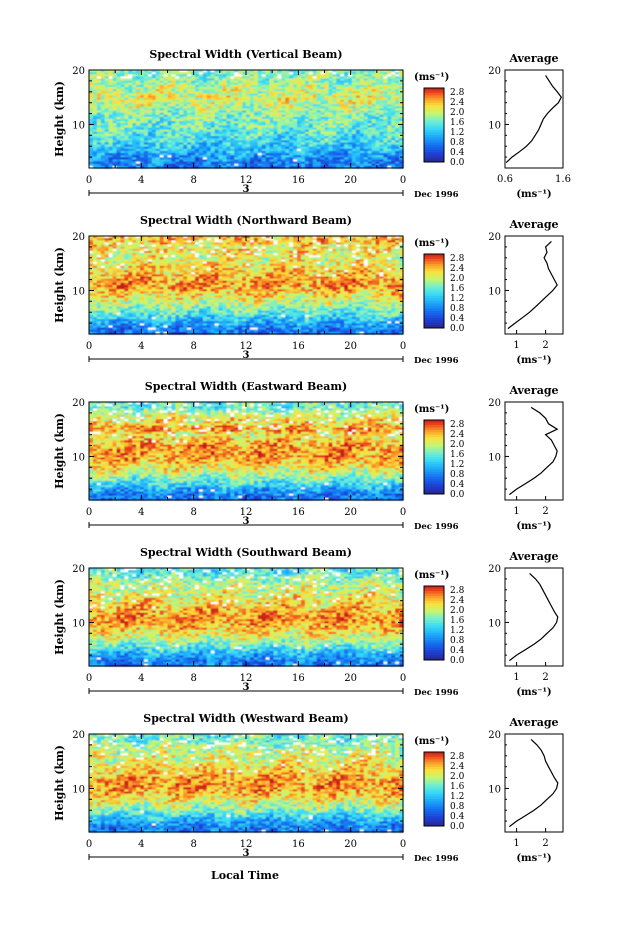 Image resolution: width=617 pixels, height=929 pixels. What do you see at coordinates (505, 179) in the screenshot?
I see `profile-x-tick-label: 0.6` at bounding box center [505, 179].